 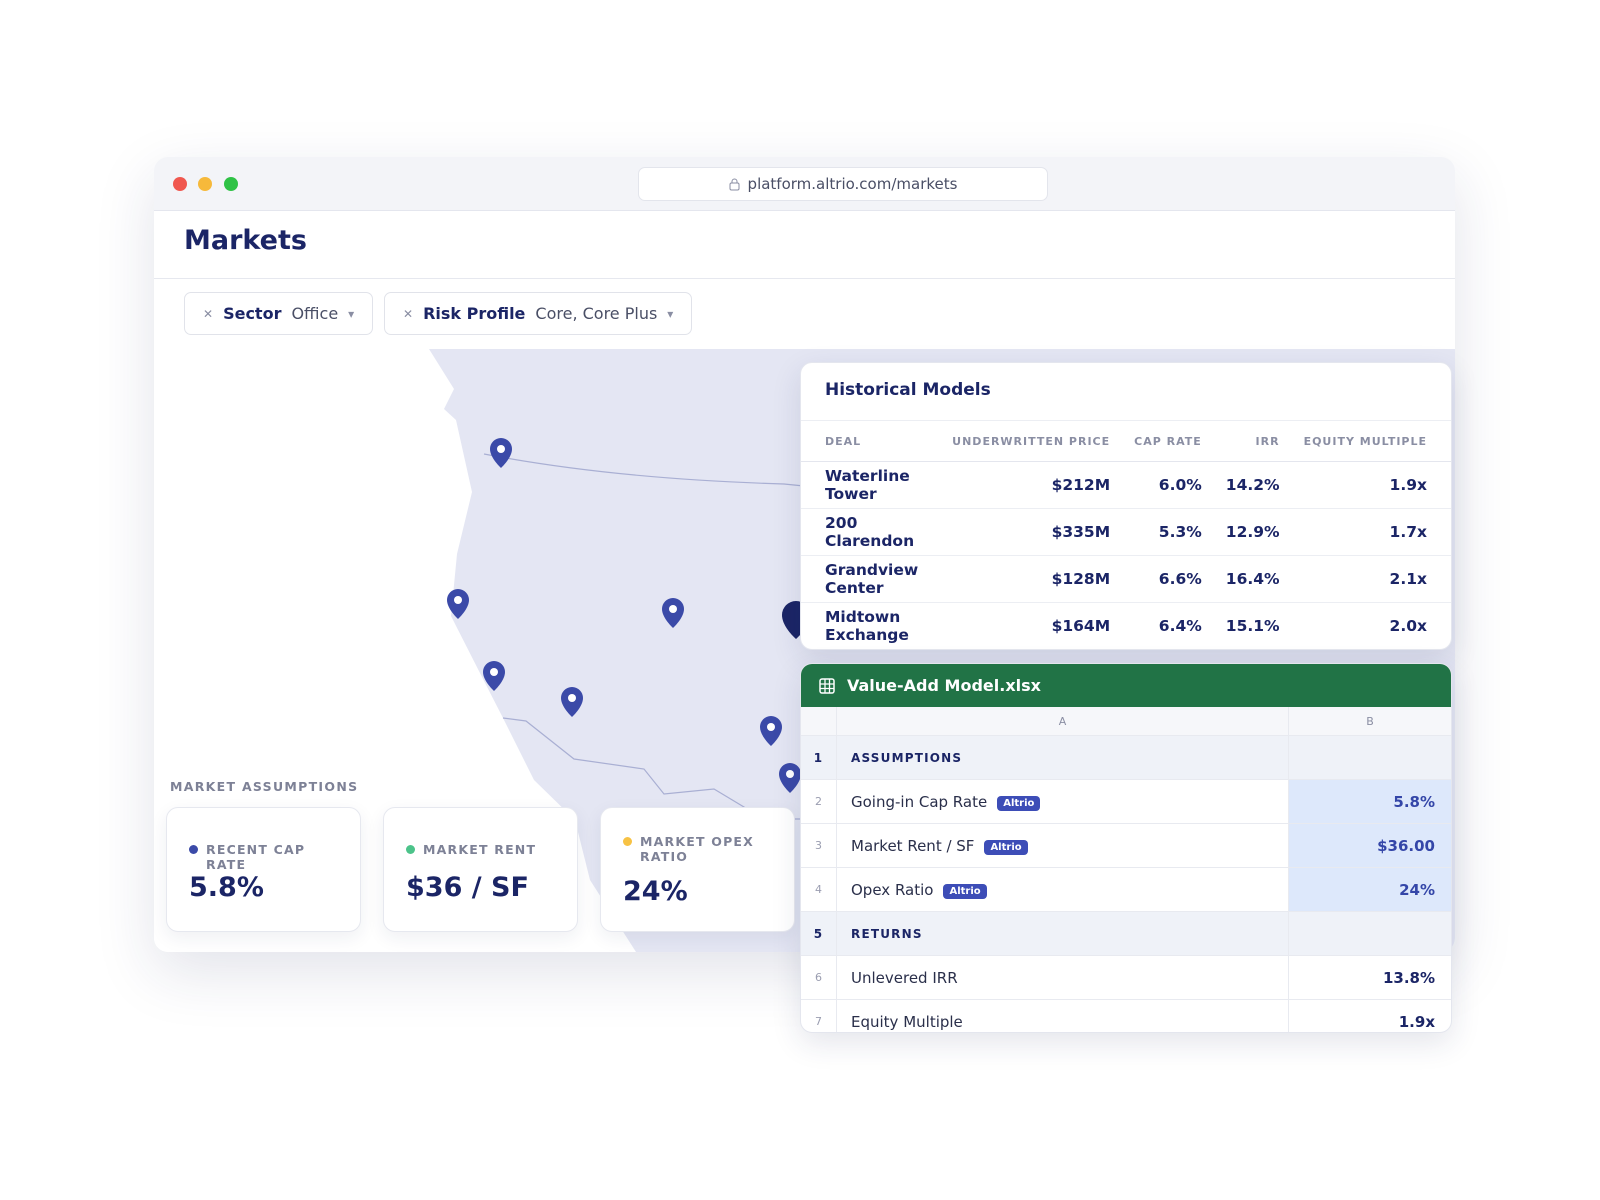 What do you see at coordinates (819, 801) in the screenshot?
I see `row-number: 2` at bounding box center [819, 801].